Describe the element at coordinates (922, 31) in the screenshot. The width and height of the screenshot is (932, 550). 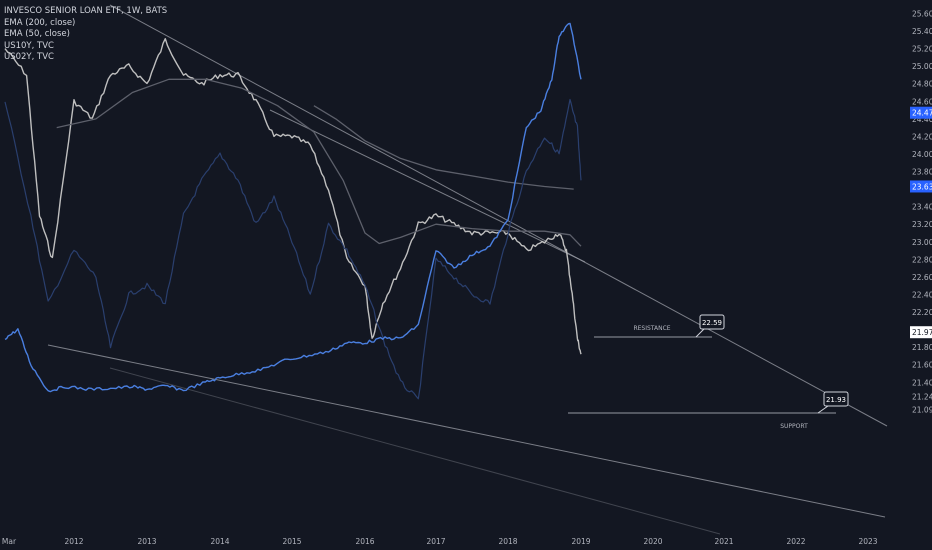
I see `y-tick-label: 25.40` at that location.